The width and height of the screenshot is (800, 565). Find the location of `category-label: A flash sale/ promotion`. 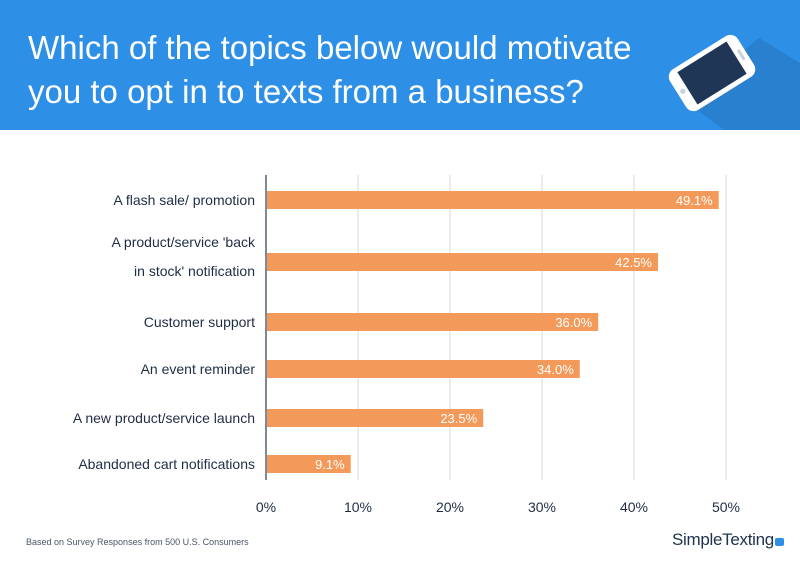

category-label: A flash sale/ promotion is located at coordinates (184, 200).